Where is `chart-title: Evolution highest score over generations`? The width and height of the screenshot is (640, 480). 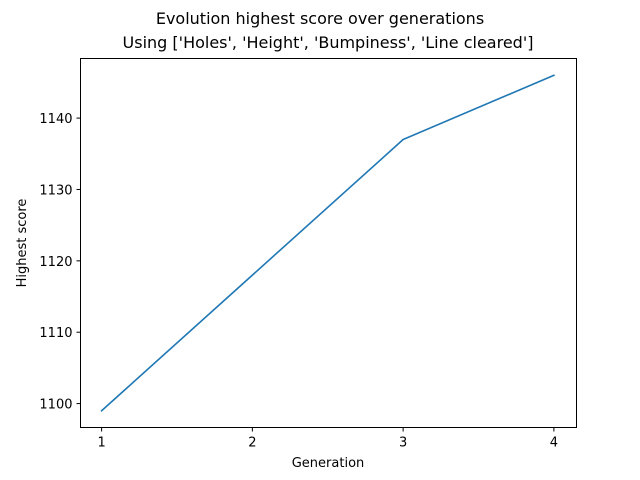 chart-title: Evolution highest score over generations is located at coordinates (320, 18).